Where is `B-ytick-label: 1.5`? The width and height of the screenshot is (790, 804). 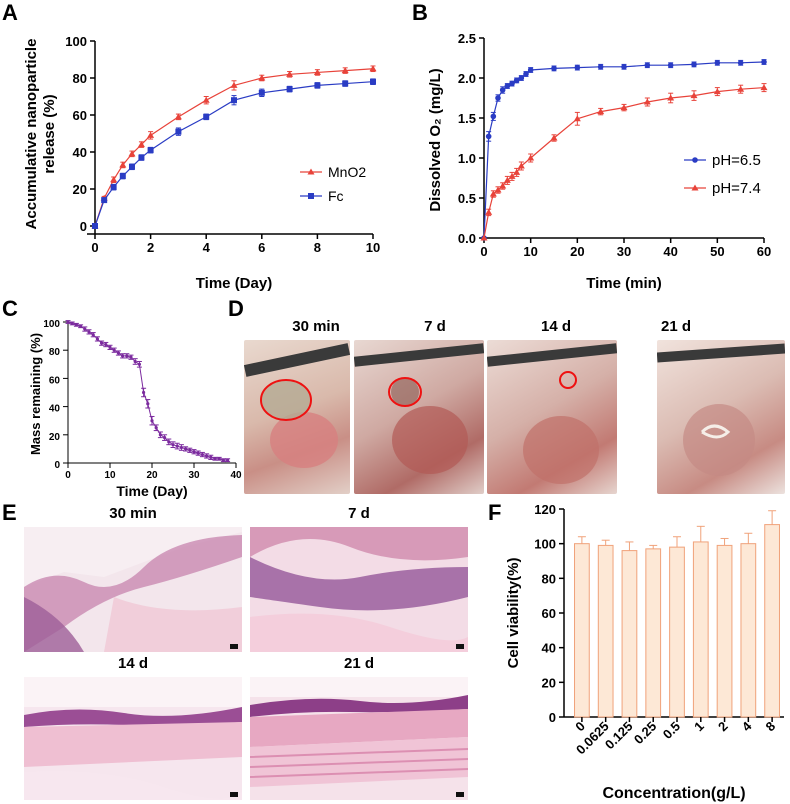
B-ytick-label: 1.5 is located at coordinates (467, 118).